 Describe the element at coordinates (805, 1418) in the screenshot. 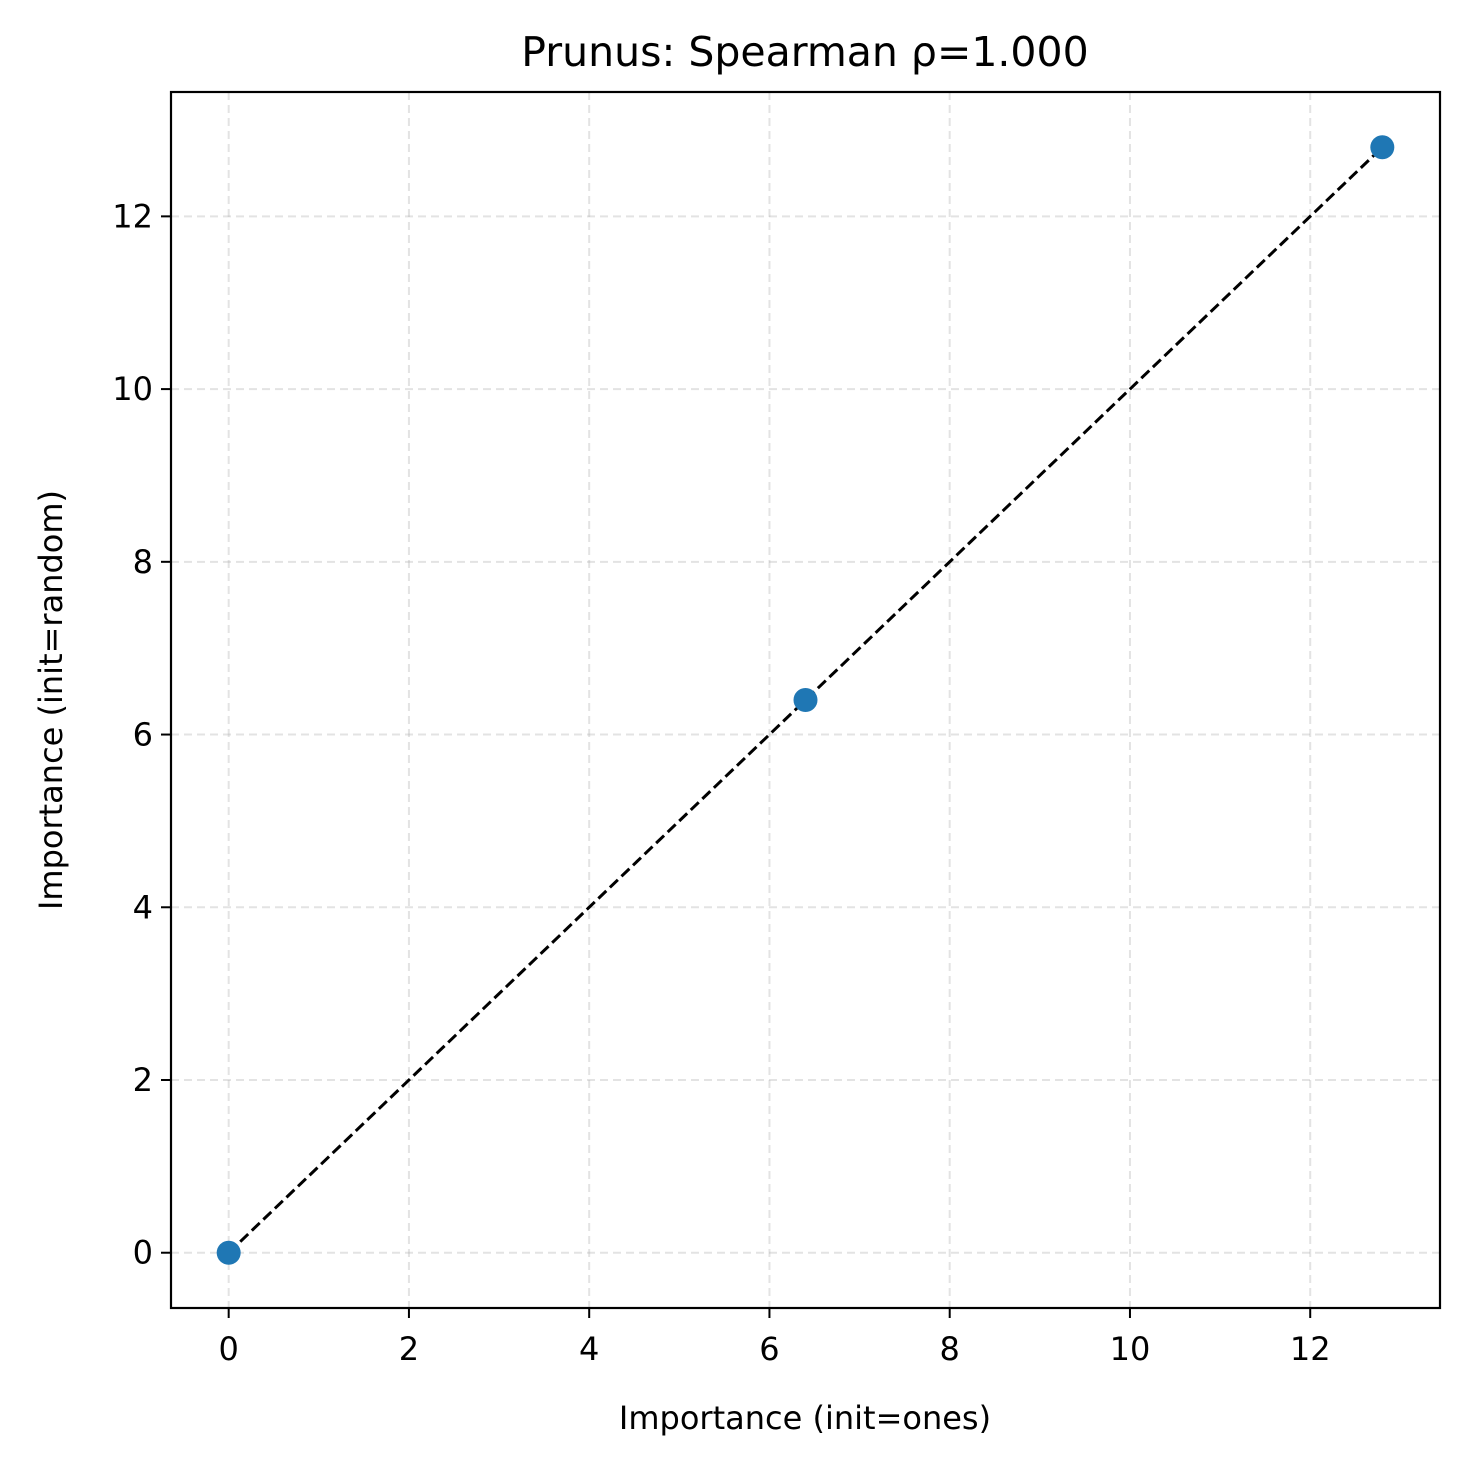

I see `x-axis-label: Importance (init=ones)` at that location.